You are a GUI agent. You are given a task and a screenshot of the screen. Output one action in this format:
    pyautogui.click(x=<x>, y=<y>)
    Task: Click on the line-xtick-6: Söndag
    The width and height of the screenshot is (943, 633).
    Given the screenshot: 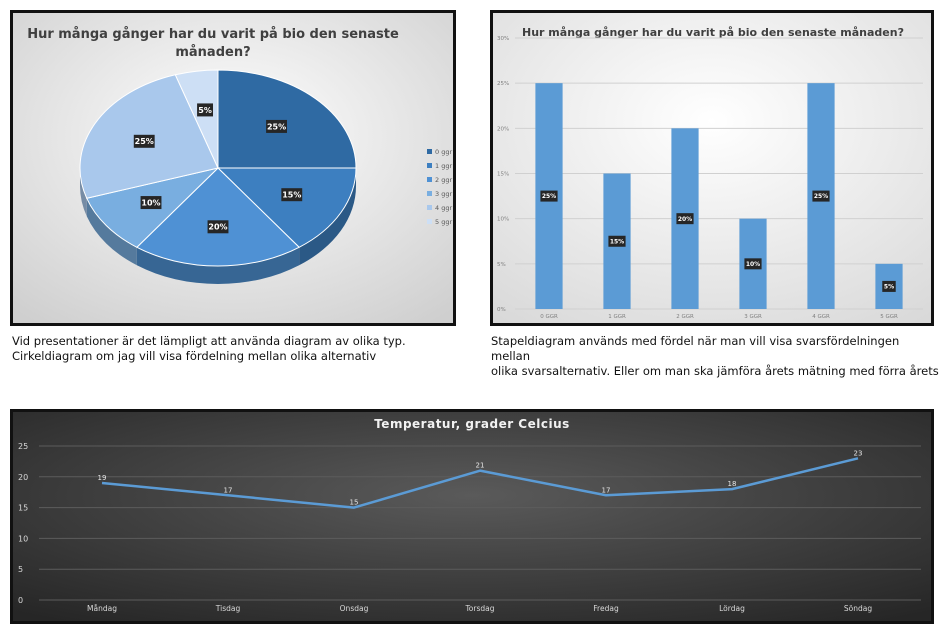 What is the action you would take?
    pyautogui.click(x=858, y=608)
    